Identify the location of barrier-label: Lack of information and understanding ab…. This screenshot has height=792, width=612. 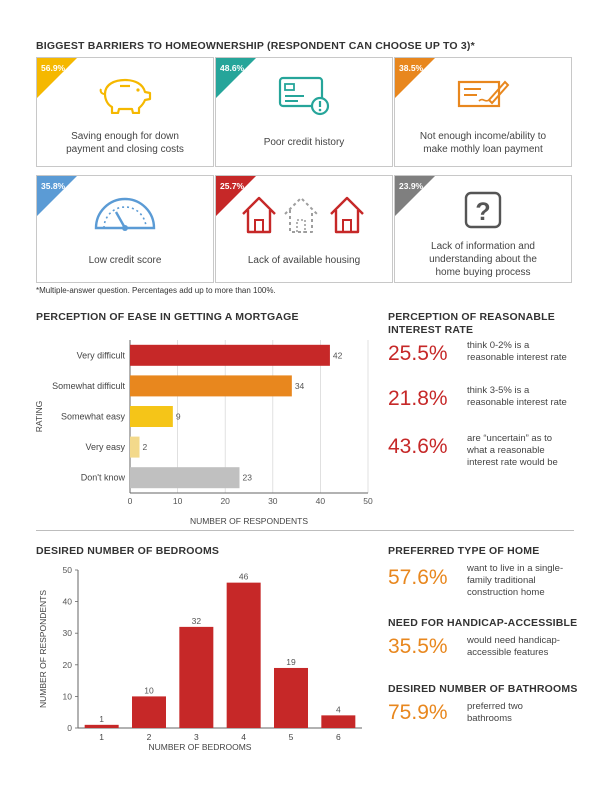
(483, 259).